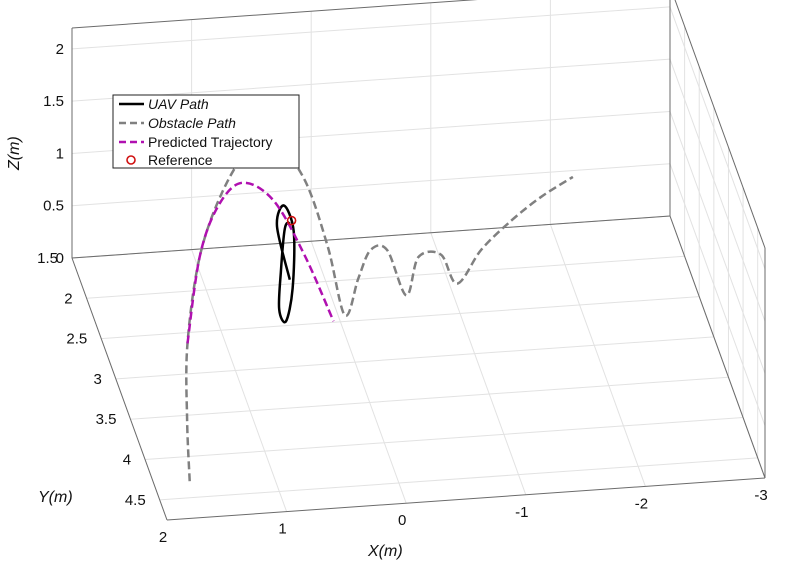 The image size is (800, 563). I want to click on legend-box, so click(206, 131).